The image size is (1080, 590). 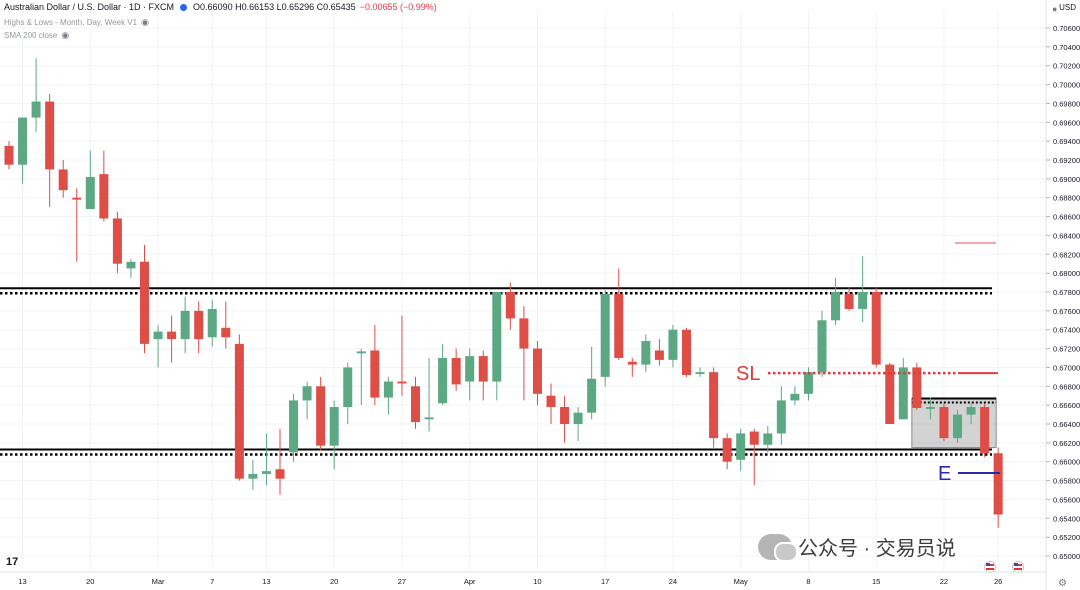 I want to click on ohlc-values: O0.66090 H0.66153 L0.65296 C0.65435, so click(x=274, y=7).